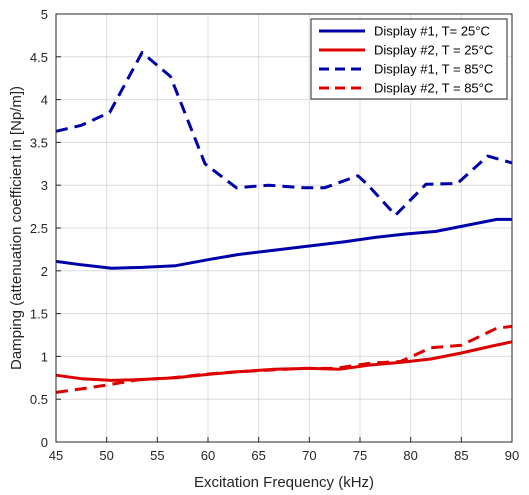  What do you see at coordinates (56, 455) in the screenshot?
I see `x-tick-label: 45` at bounding box center [56, 455].